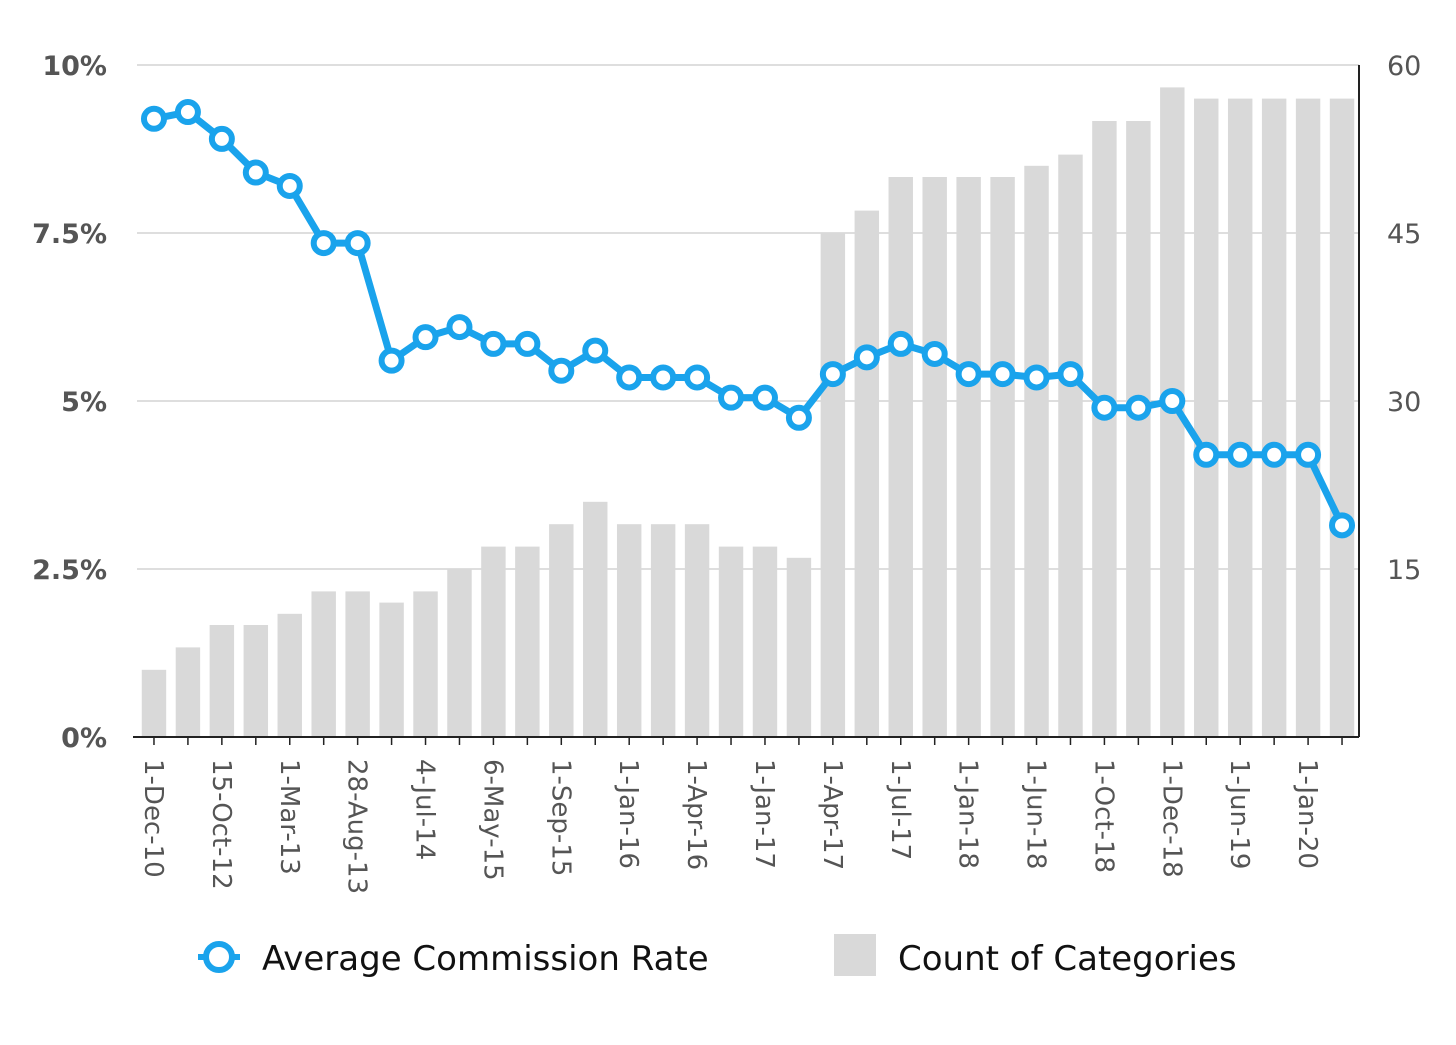 This screenshot has width=1456, height=1045. Describe the element at coordinates (1404, 402) in the screenshot. I see `right-tick-label-1: 30` at that location.